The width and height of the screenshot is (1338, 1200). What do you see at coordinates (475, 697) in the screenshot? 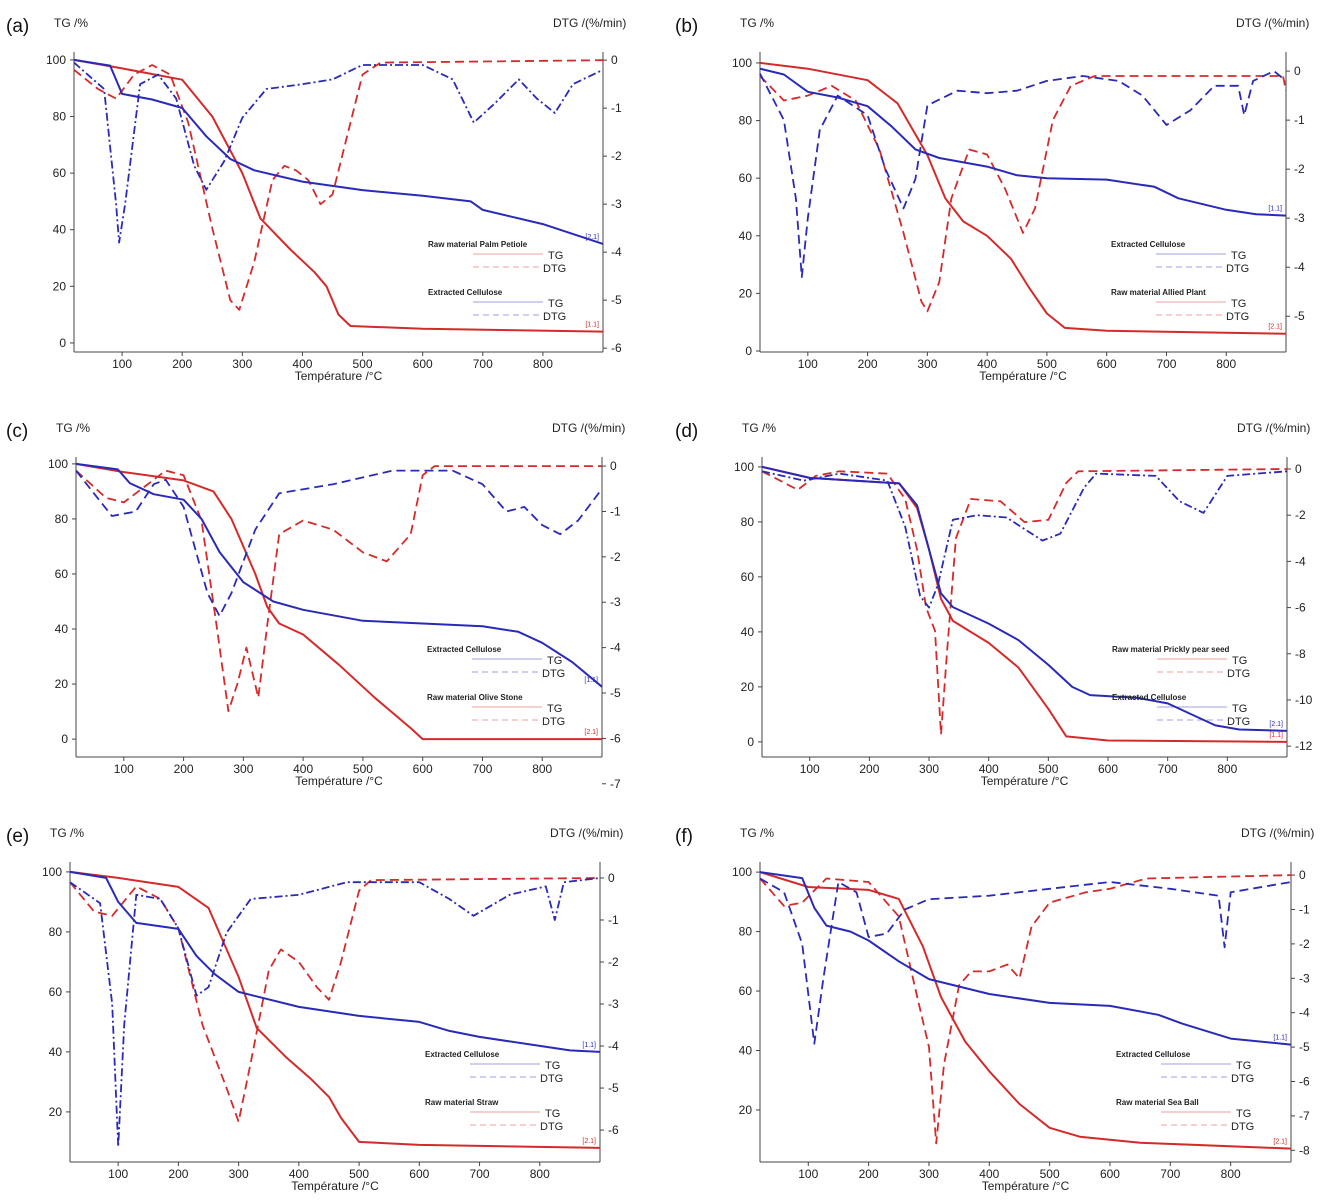
I see `legend-title: Raw material Olive Stone` at bounding box center [475, 697].